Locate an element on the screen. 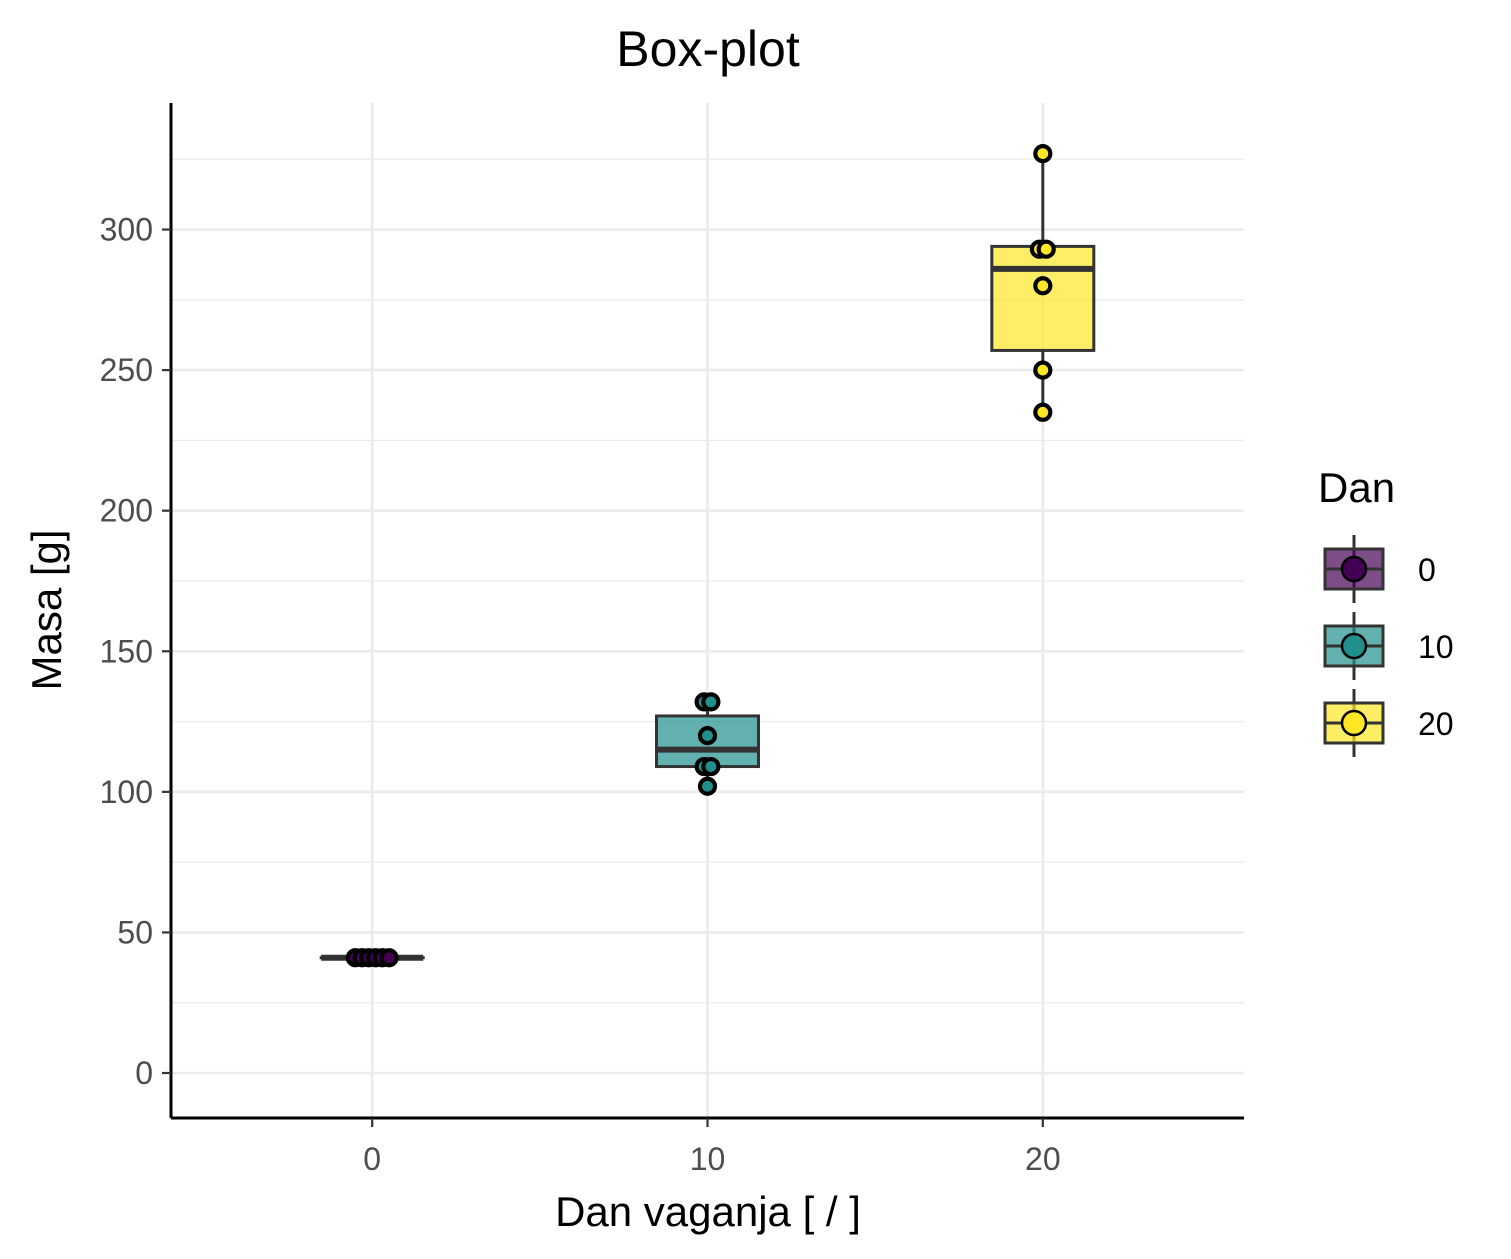  x-tick-label: 10 is located at coordinates (708, 1159).